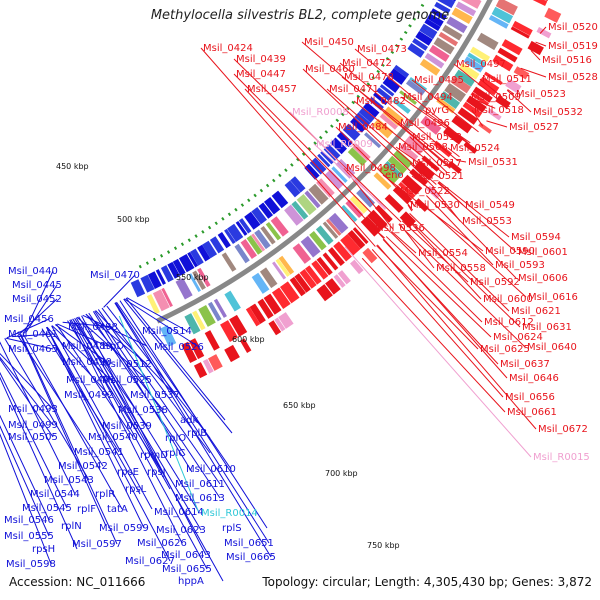 The image size is (600, 600). What do you see at coordinates (33, 334) in the screenshot?
I see `reverse-gene-label: Msil_0461` at bounding box center [33, 334].